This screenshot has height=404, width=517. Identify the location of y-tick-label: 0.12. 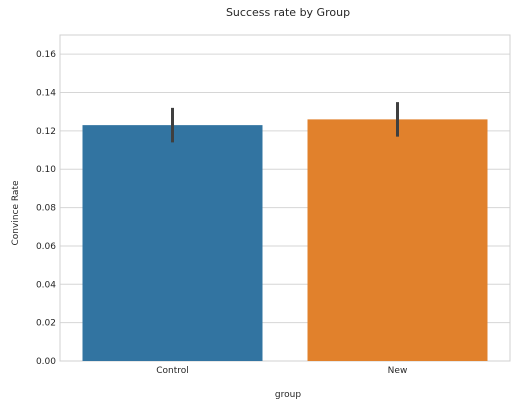
(46, 132).